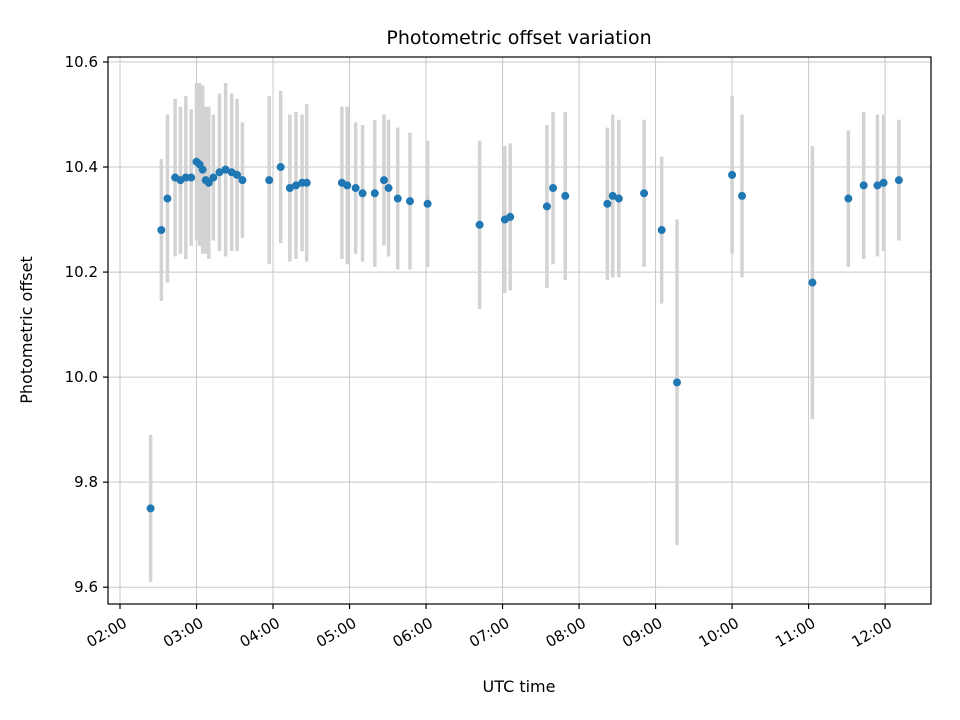  Describe the element at coordinates (81, 272) in the screenshot. I see `y-tick-label: 10.2` at that location.